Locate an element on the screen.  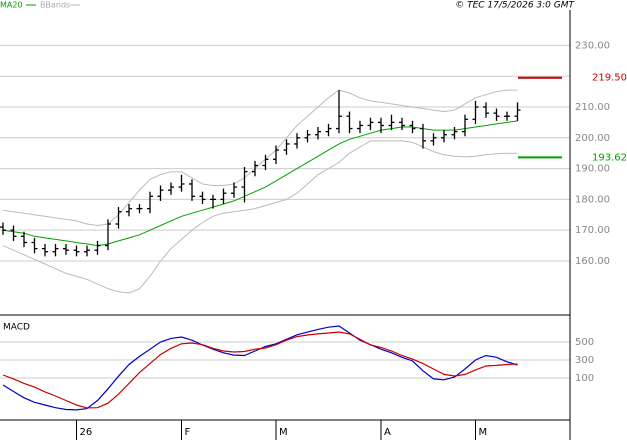
legend-ma20: MA20 is located at coordinates (11, 5).